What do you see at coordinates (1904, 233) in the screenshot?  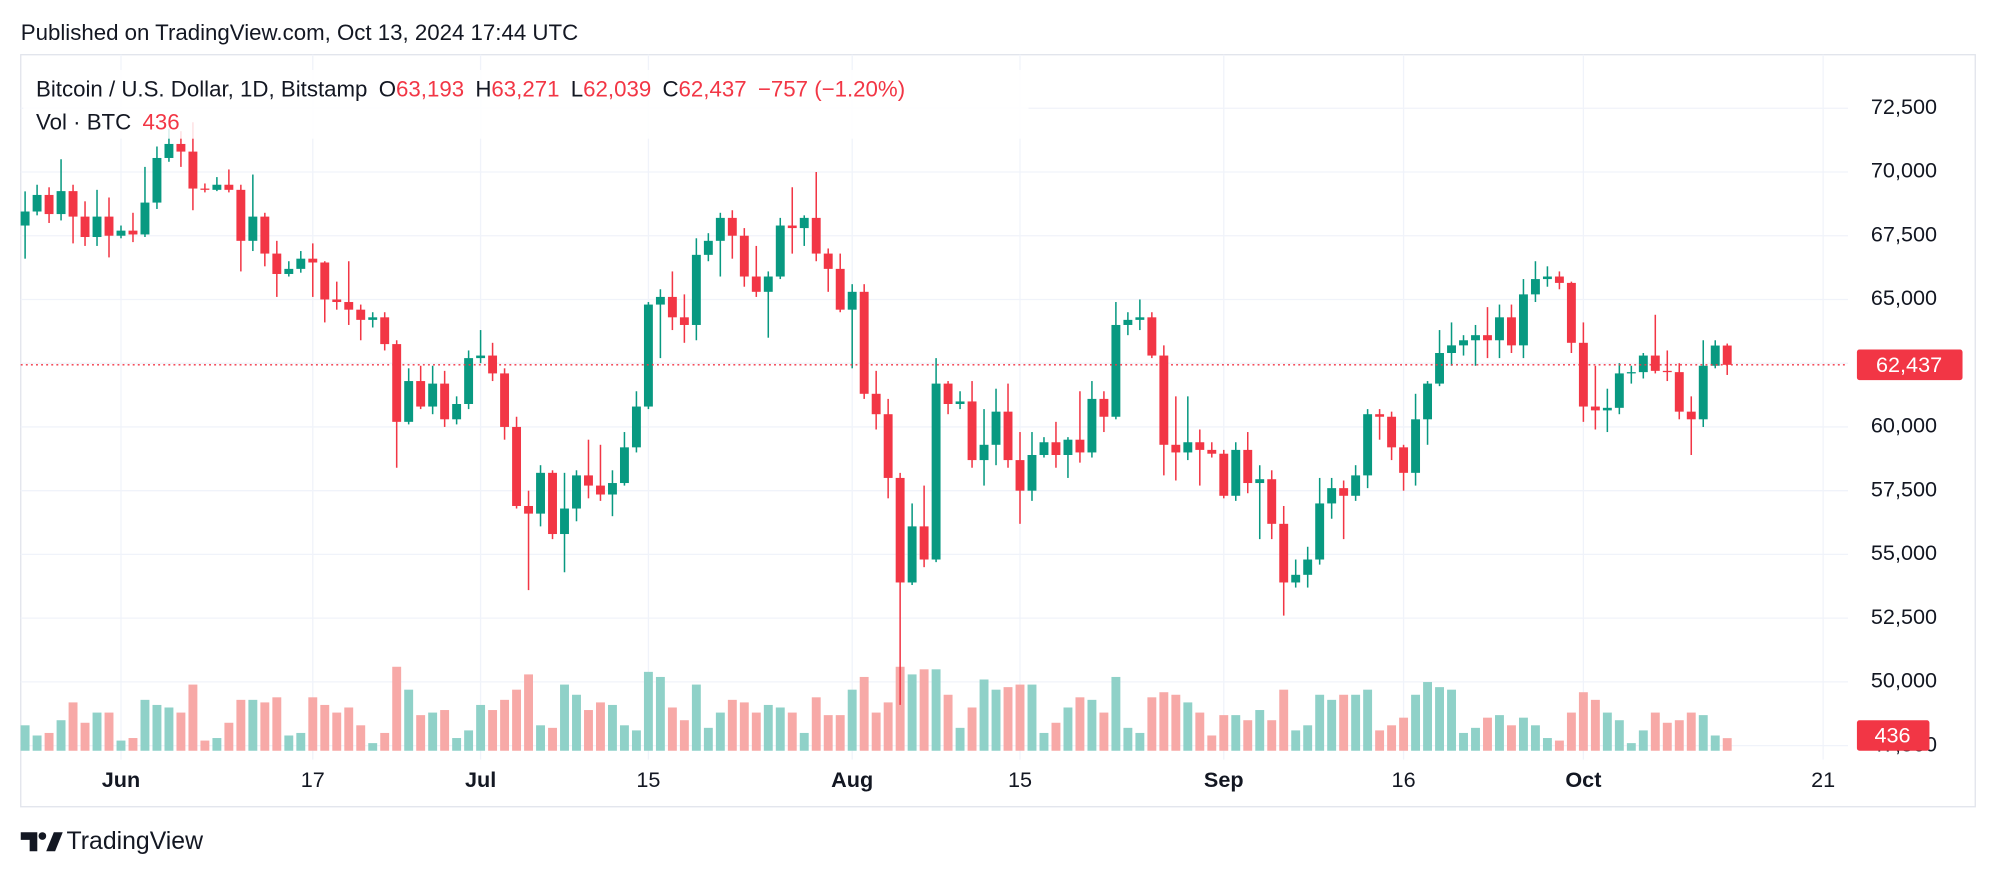 I see `y-tick-label: 67,500` at bounding box center [1904, 233].